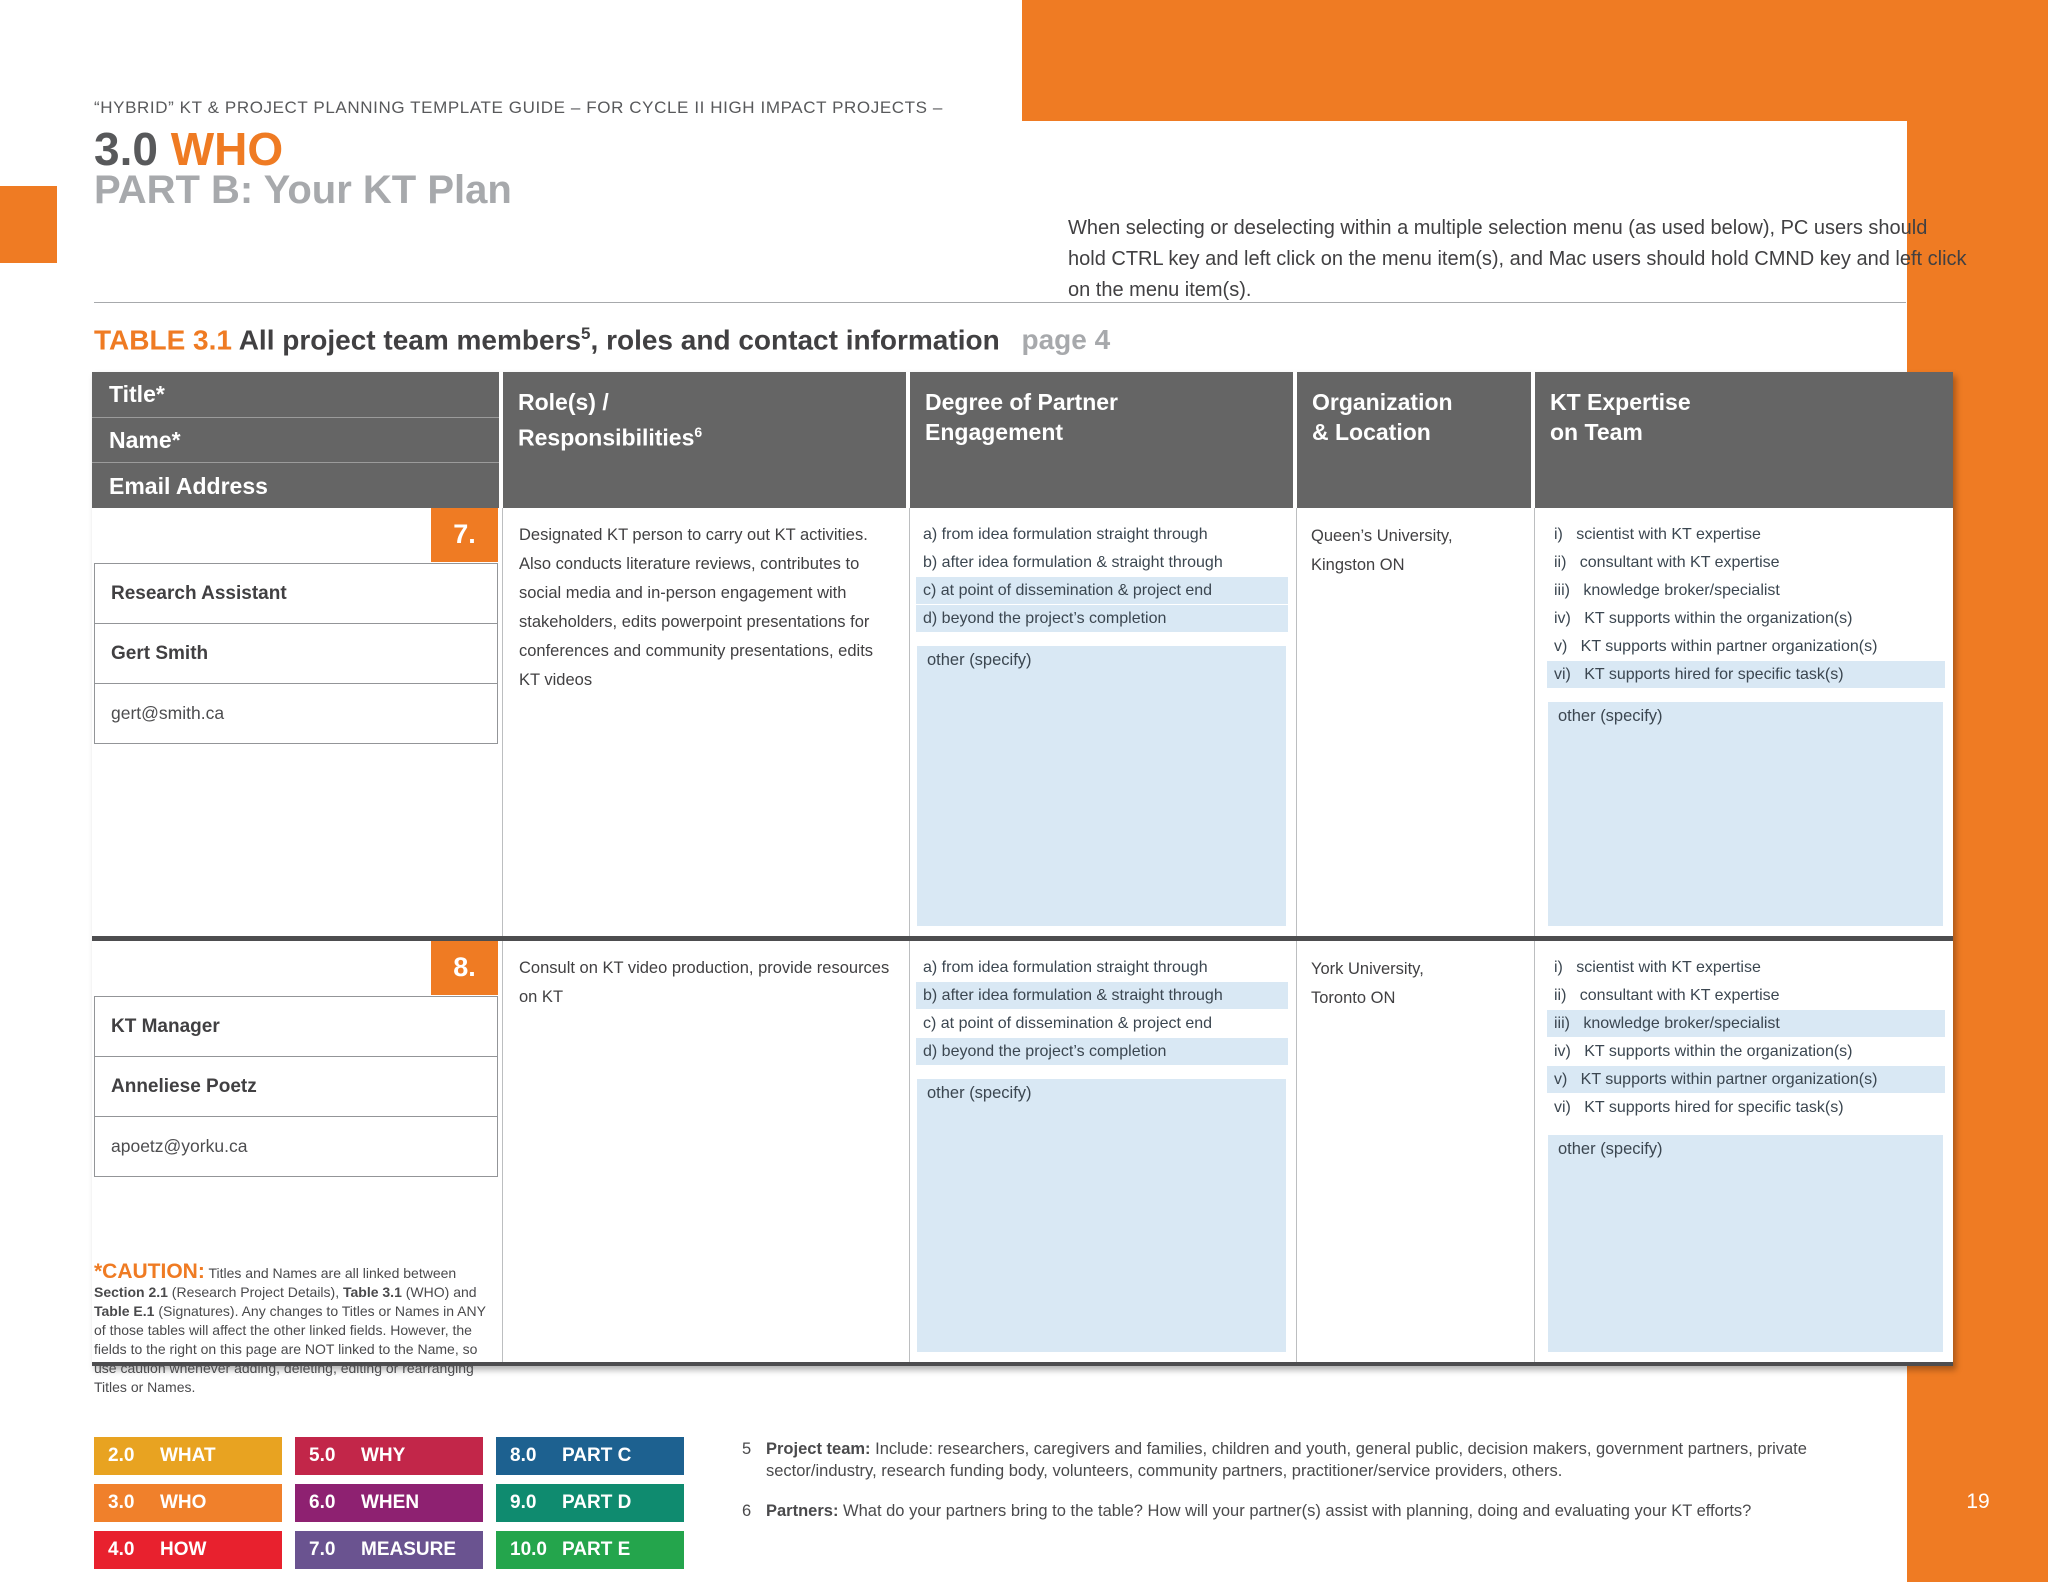  I want to click on caution-title: *CAUTION:, so click(149, 1271).